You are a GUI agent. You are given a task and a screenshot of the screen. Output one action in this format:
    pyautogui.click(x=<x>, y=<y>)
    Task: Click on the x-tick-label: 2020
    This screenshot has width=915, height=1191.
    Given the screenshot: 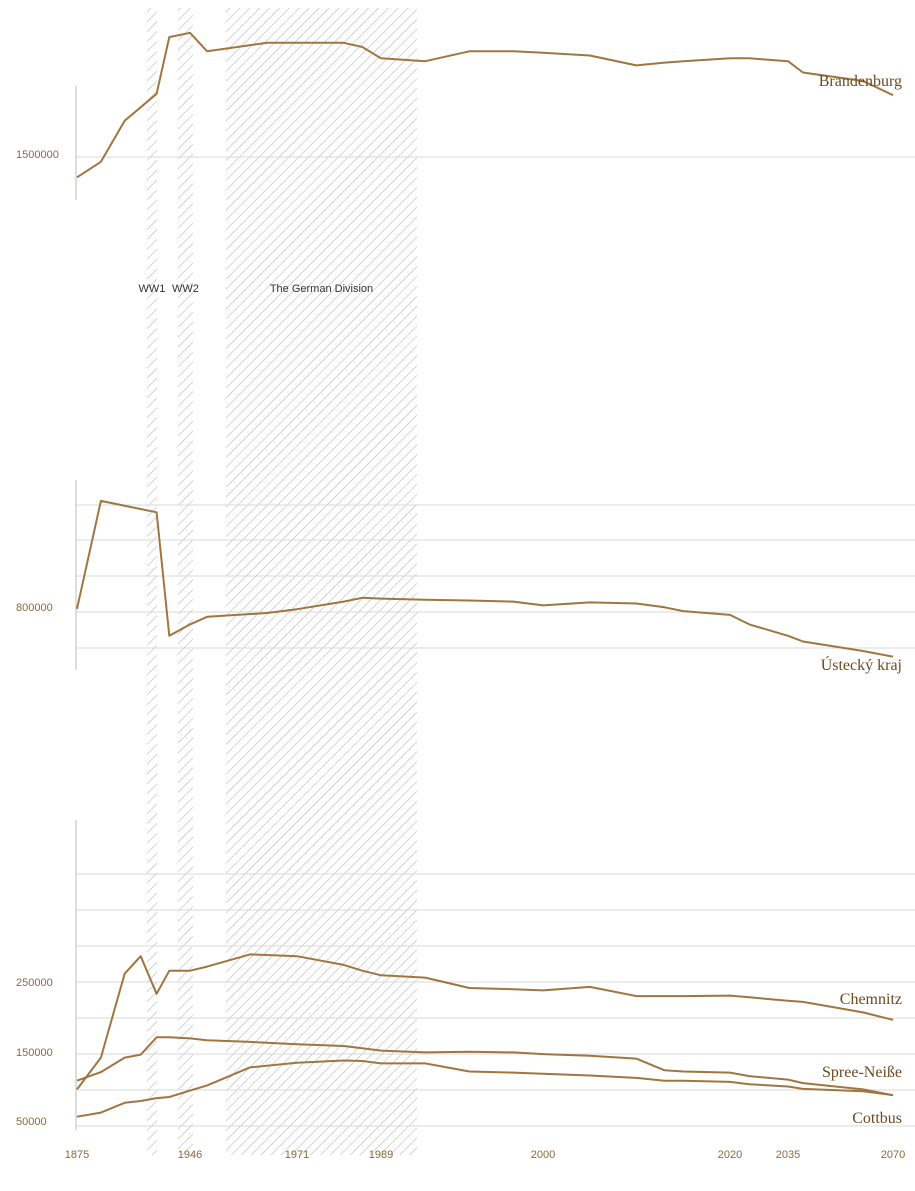 What is the action you would take?
    pyautogui.click(x=730, y=1155)
    